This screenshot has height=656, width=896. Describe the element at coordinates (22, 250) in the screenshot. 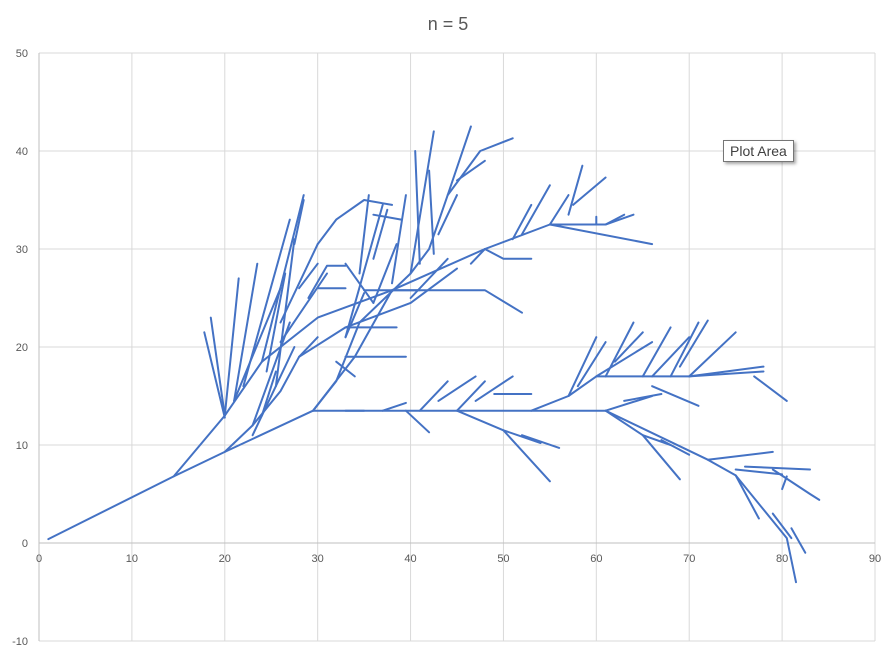

I see `y-tick-label: 30` at that location.